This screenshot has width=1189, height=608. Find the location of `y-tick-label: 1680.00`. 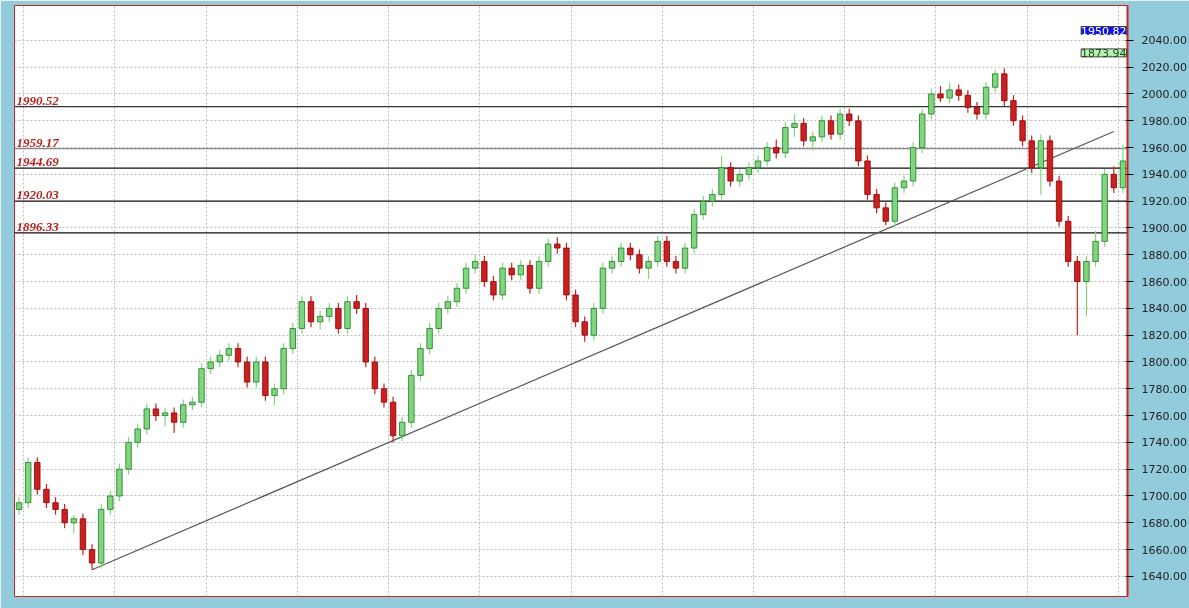

y-tick-label: 1680.00 is located at coordinates (1164, 523).